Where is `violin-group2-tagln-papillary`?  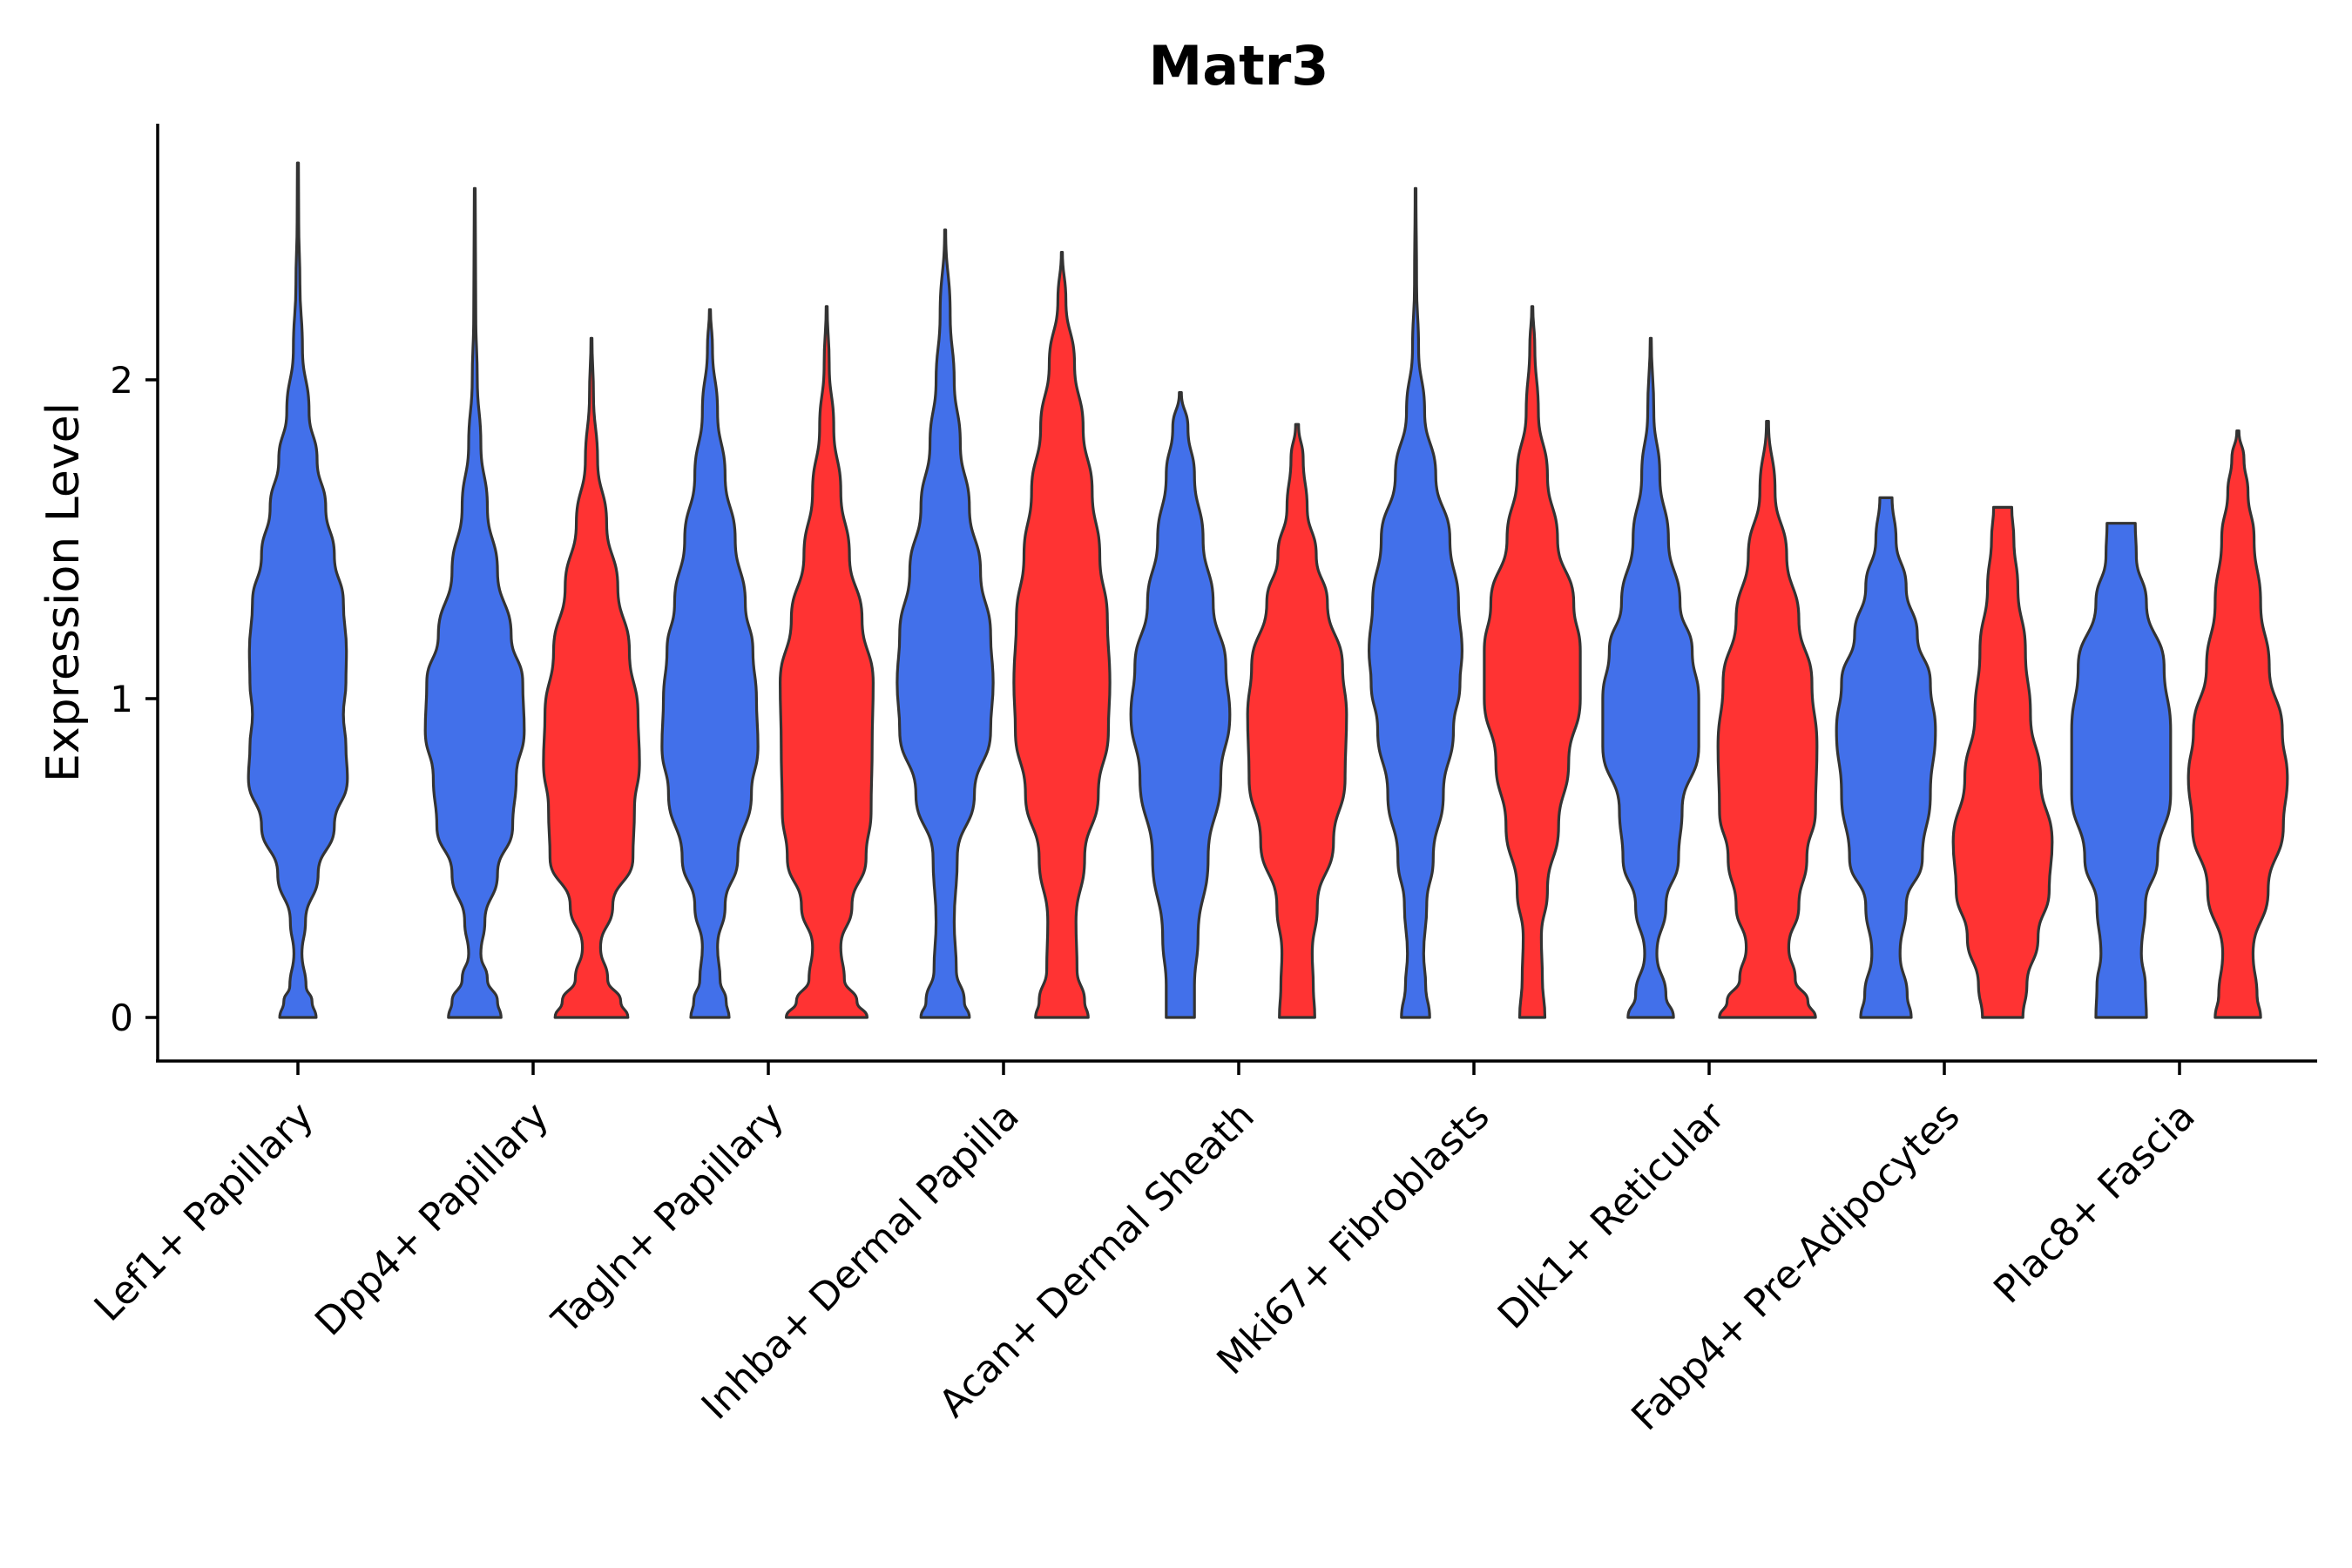 violin-group2-tagln-papillary is located at coordinates (827, 662).